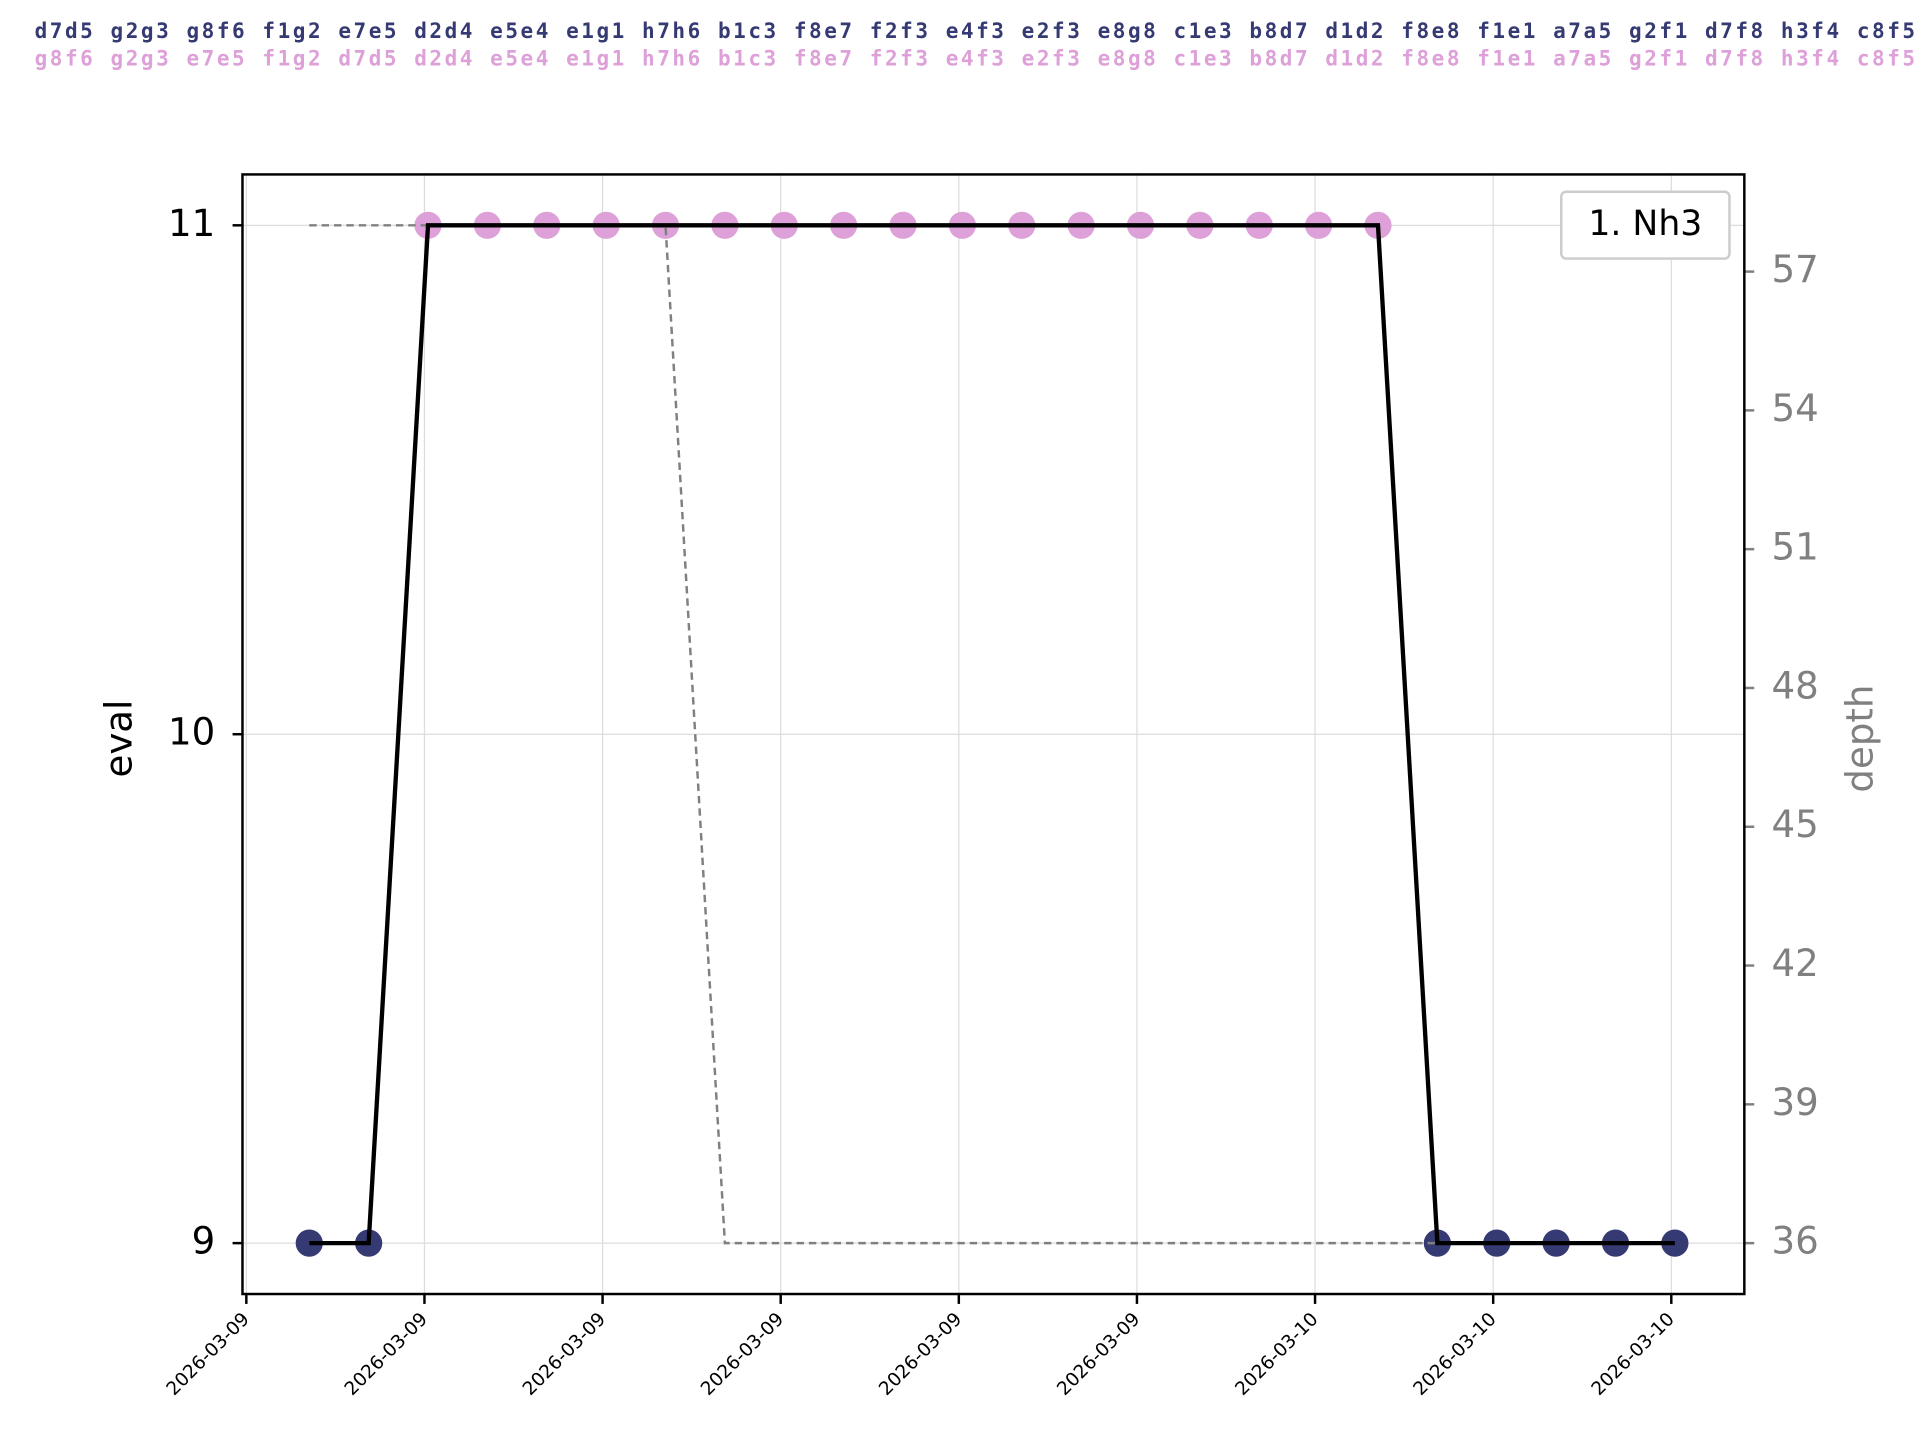  What do you see at coordinates (1795, 685) in the screenshot?
I see `y2-tick-label: 48` at bounding box center [1795, 685].